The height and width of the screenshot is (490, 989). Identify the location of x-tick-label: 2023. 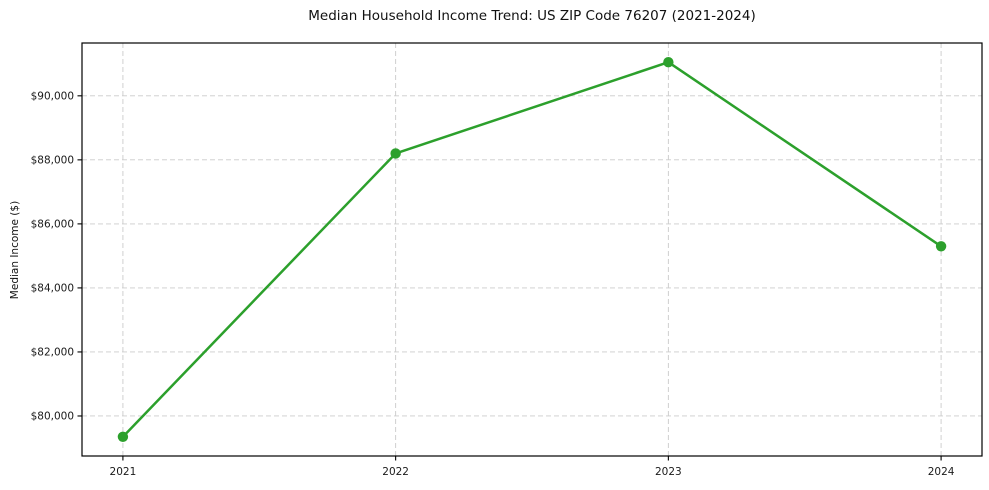
(668, 472).